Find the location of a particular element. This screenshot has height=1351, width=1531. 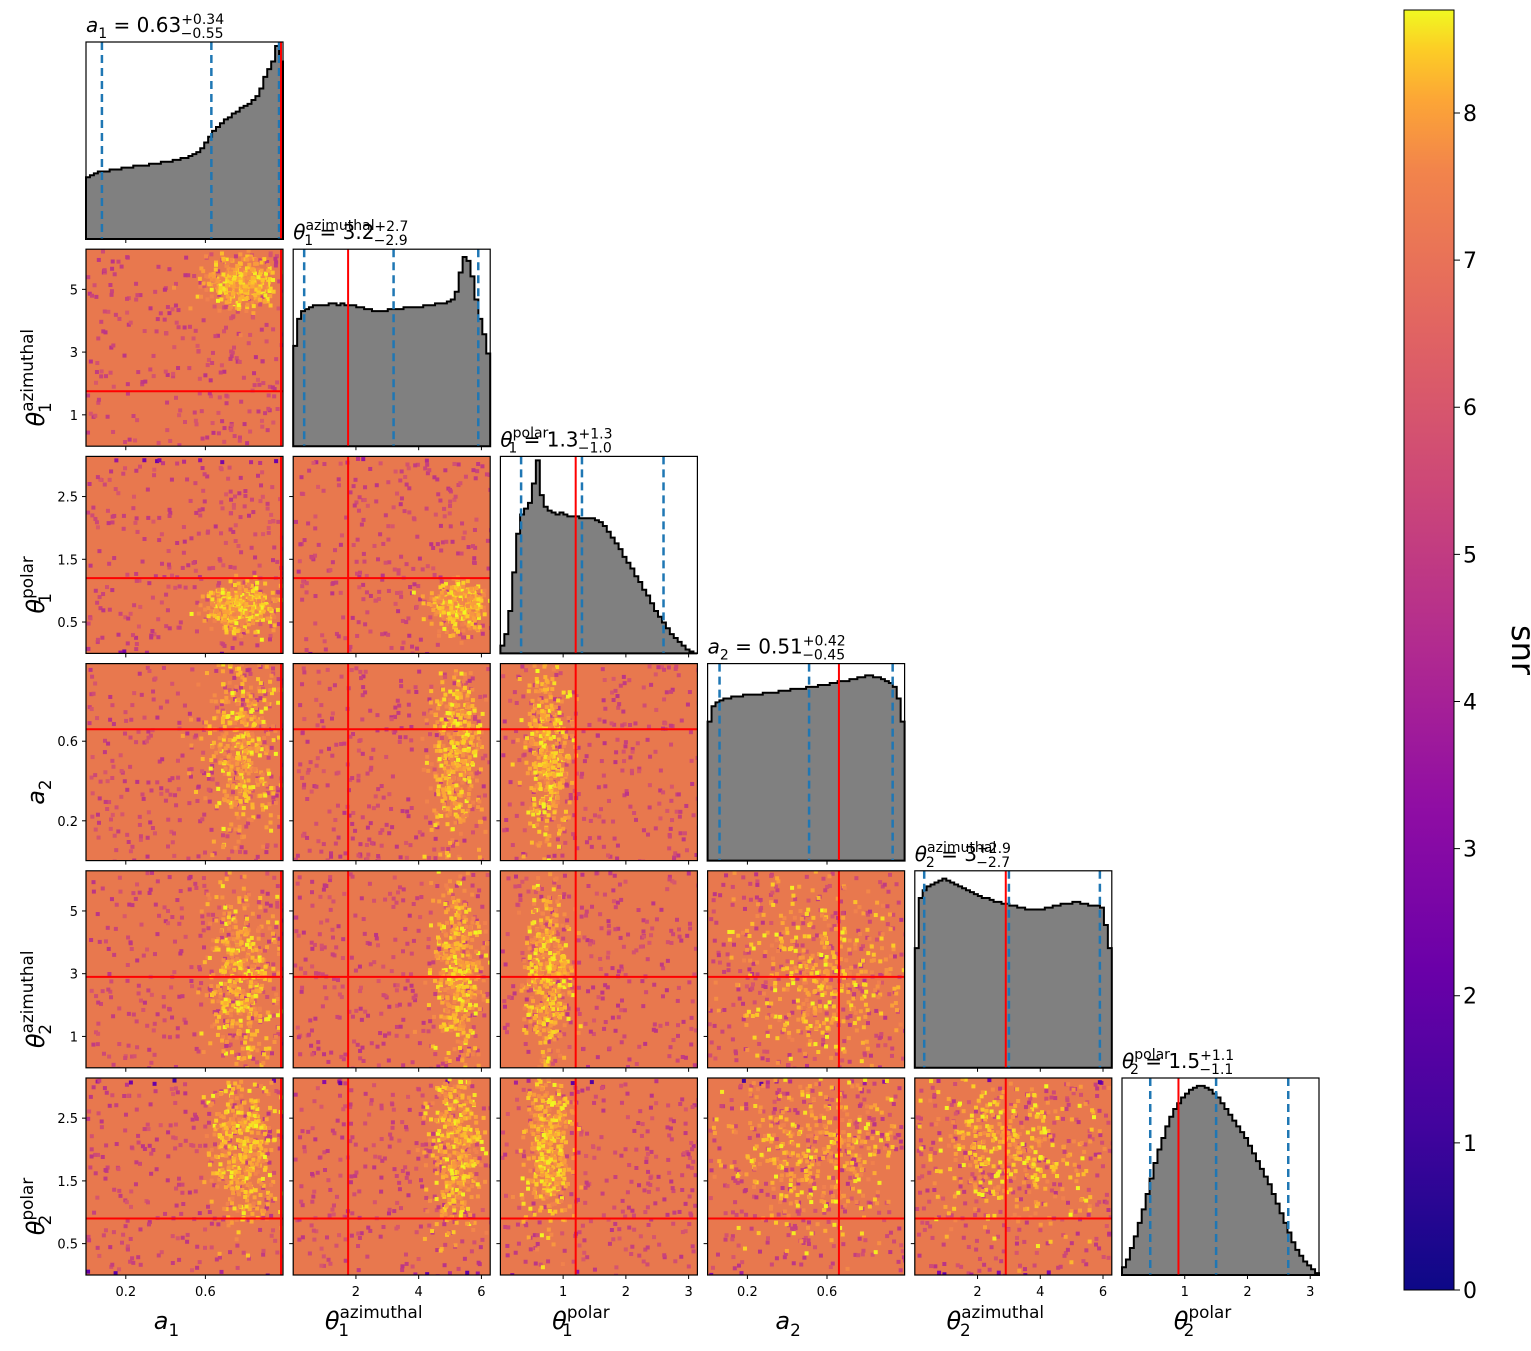

superscript: azimuthal is located at coordinates (27, 370).